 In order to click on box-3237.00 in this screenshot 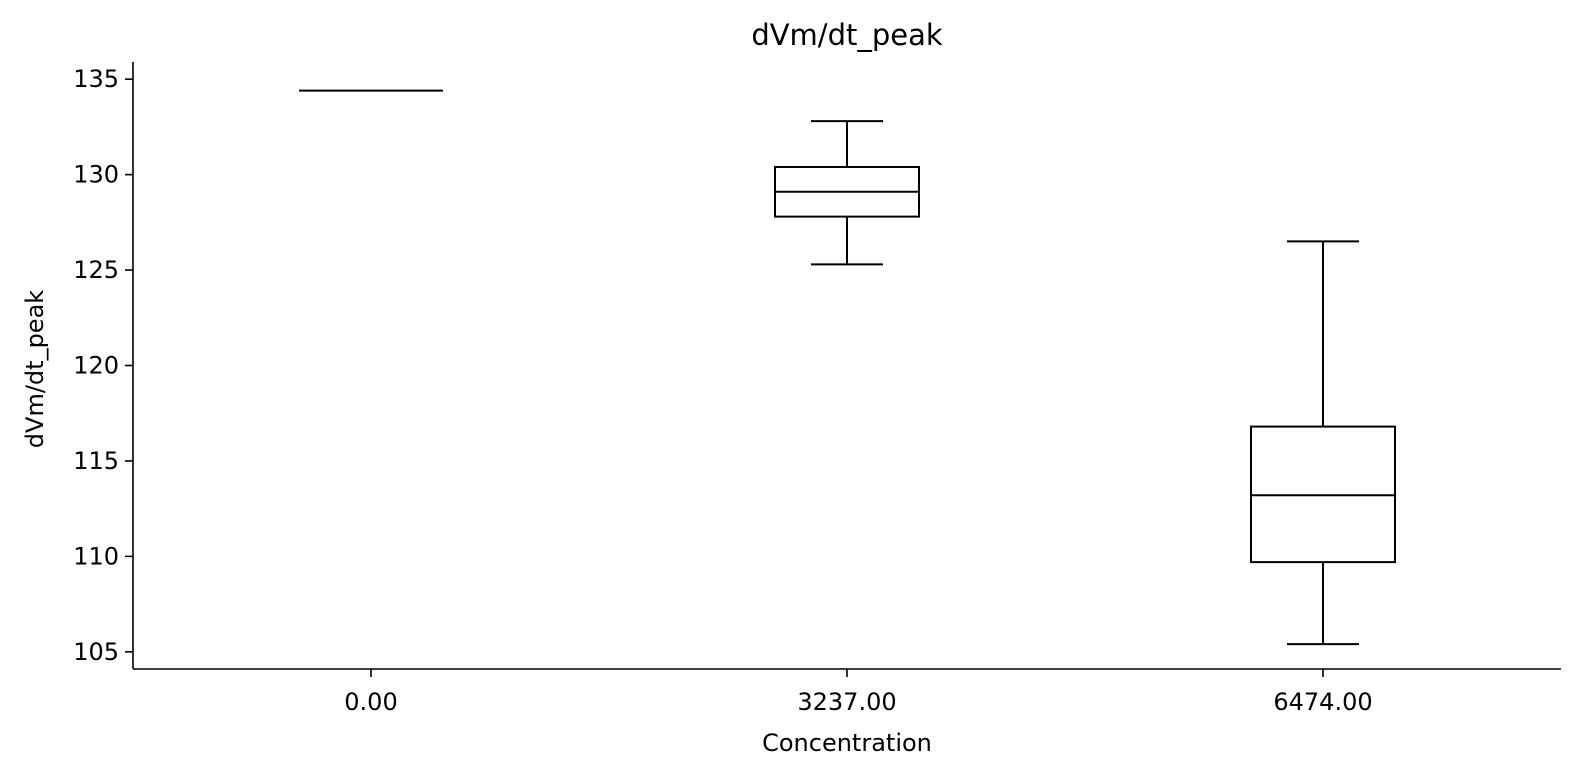, I will do `click(847, 193)`.